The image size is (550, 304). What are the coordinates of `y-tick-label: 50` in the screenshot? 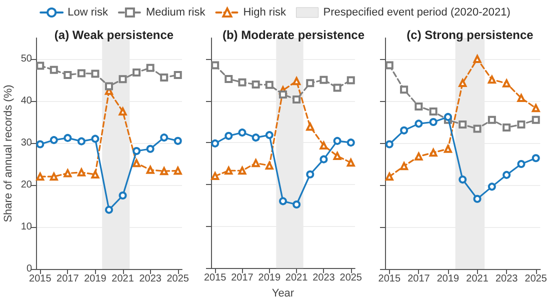 It's located at (26, 59).